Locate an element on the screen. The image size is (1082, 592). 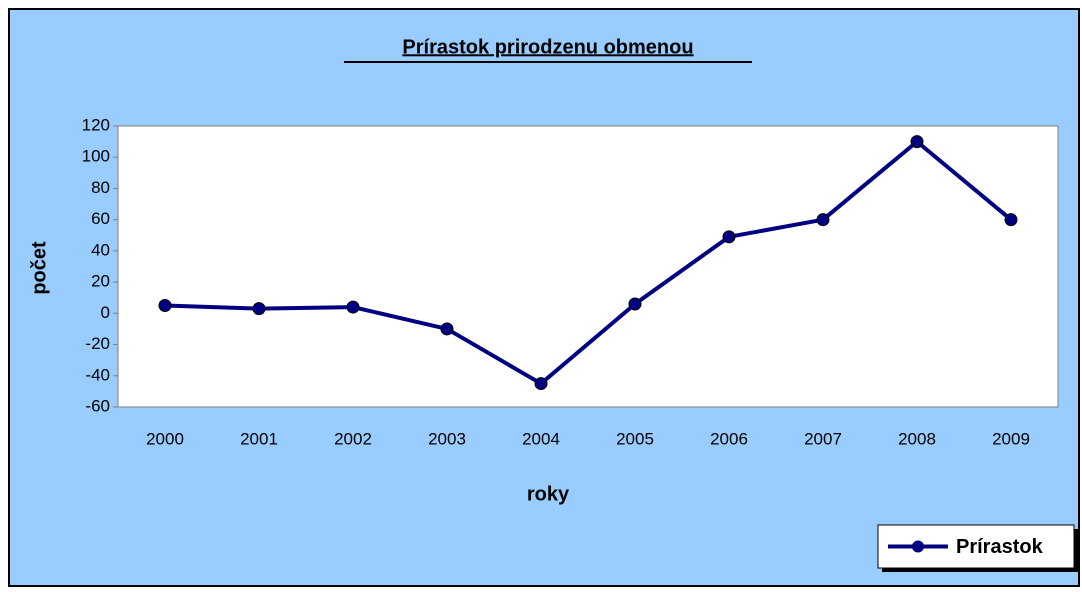
chart-title: Prírastok prirodzenu obmenou is located at coordinates (547, 47).